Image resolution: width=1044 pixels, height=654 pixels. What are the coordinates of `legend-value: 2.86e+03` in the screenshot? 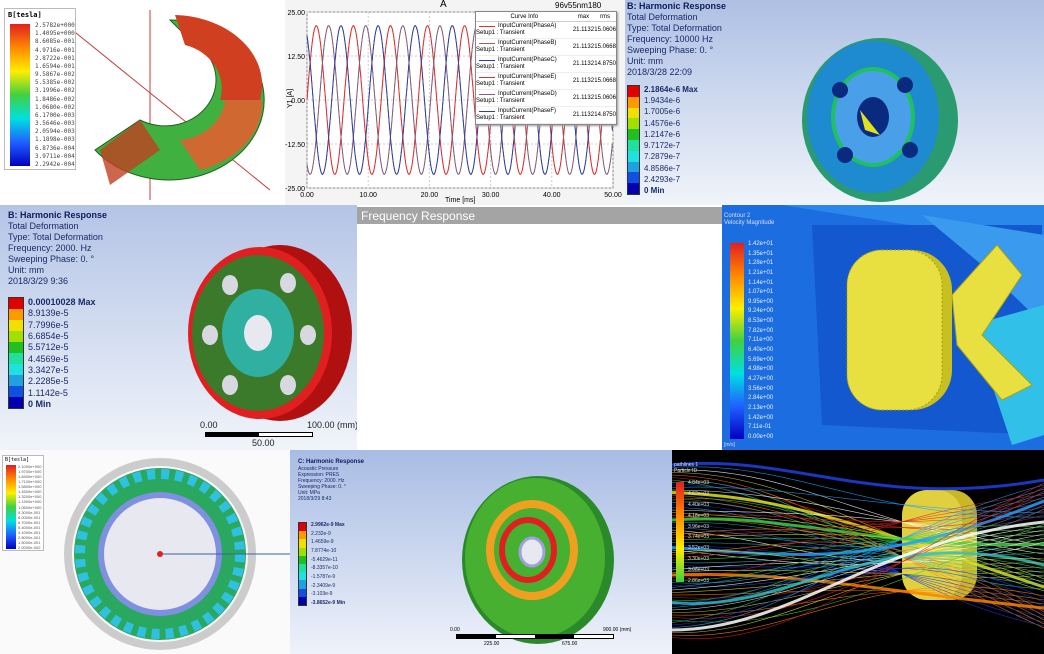 It's located at (698, 580).